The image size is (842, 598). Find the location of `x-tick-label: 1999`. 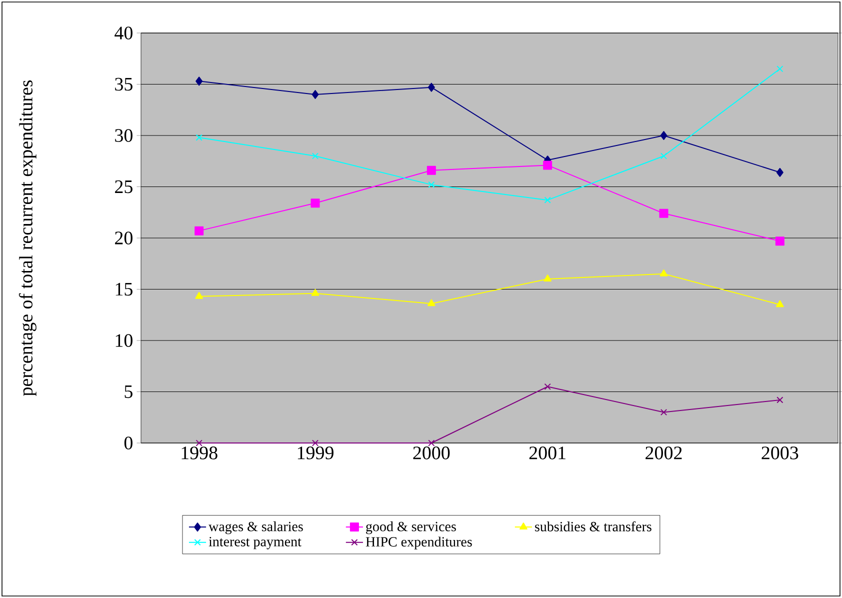

x-tick-label: 1999 is located at coordinates (316, 453).